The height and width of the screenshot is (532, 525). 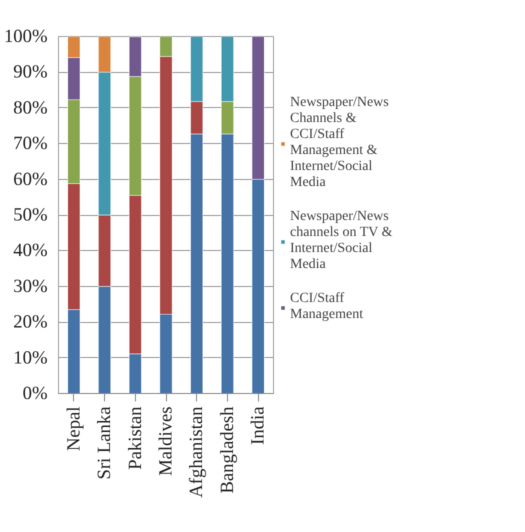 I want to click on y-tick-label: 100%, so click(x=26, y=36).